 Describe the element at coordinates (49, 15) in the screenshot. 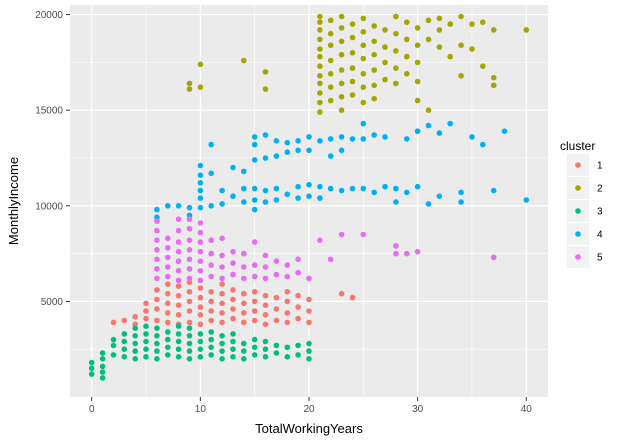

I see `y-tick-label: 20000` at that location.